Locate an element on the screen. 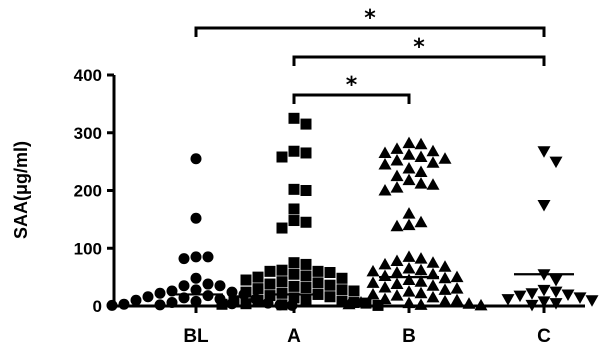  y-tick-label: 400 is located at coordinates (88, 75).